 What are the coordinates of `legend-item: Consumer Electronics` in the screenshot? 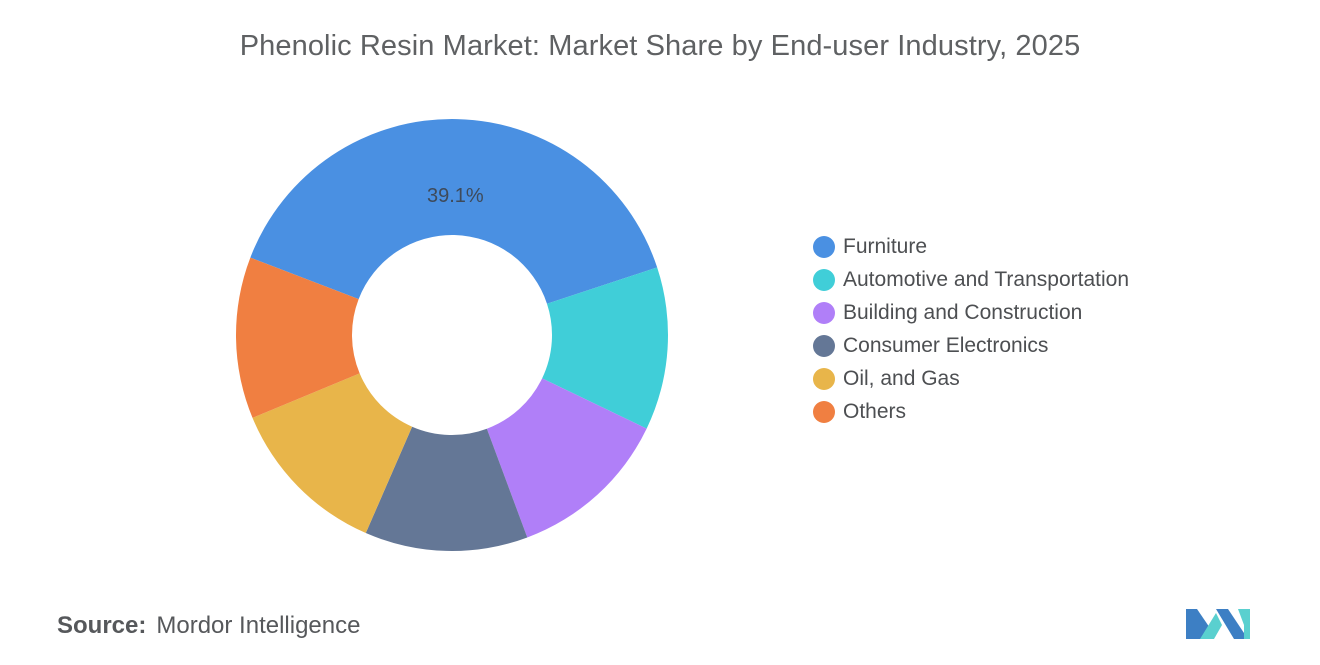 It's located at (971, 345).